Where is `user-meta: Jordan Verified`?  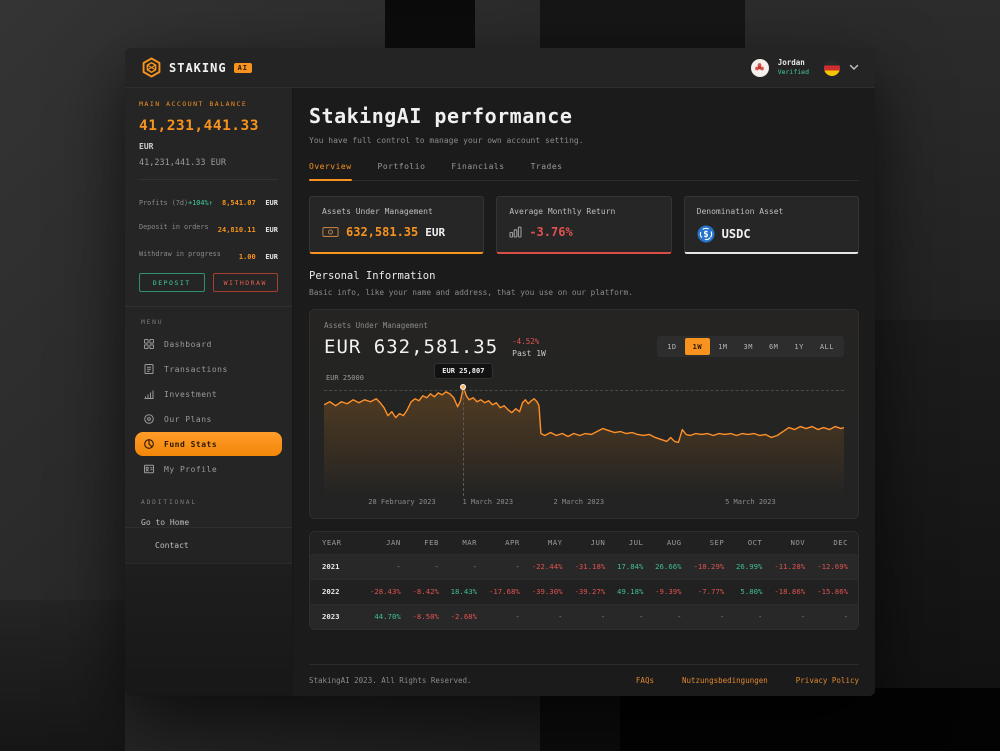
user-meta: Jordan Verified is located at coordinates (793, 67).